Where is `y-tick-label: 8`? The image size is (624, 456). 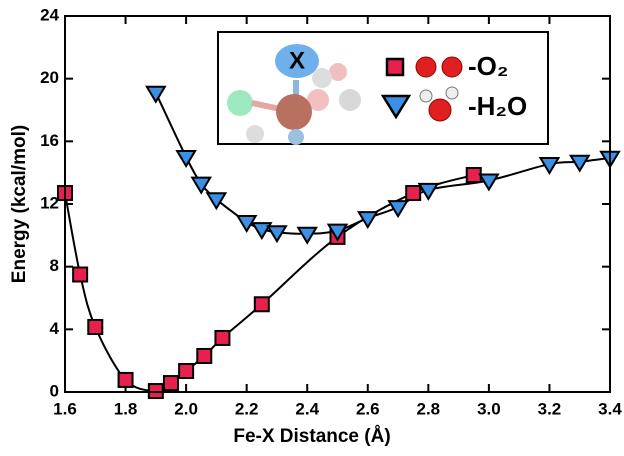 y-tick-label: 8 is located at coordinates (54, 265).